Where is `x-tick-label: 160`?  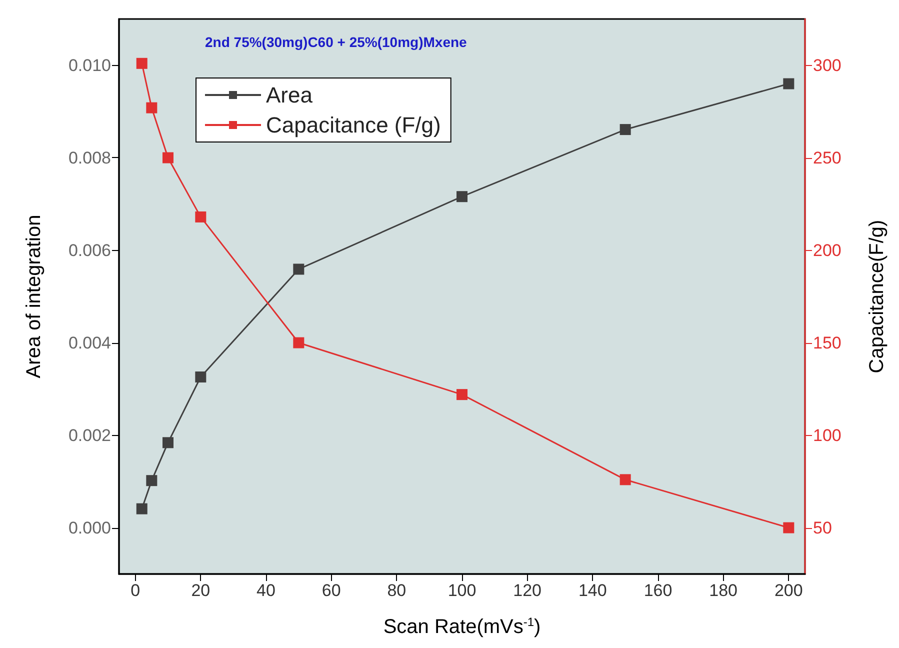 x-tick-label: 160 is located at coordinates (658, 590).